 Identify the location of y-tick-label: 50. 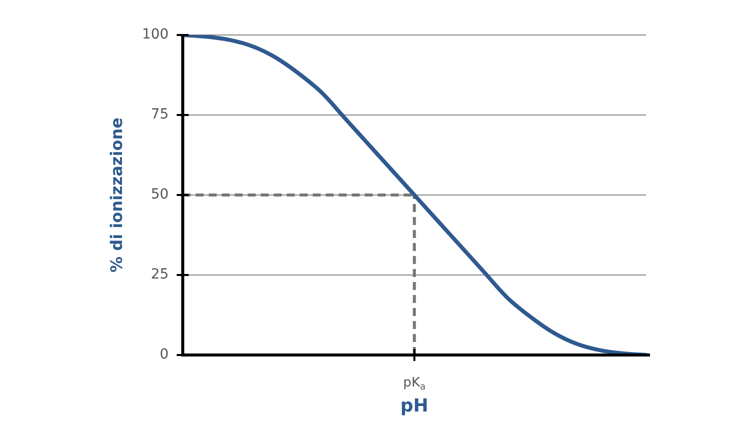
(159, 194).